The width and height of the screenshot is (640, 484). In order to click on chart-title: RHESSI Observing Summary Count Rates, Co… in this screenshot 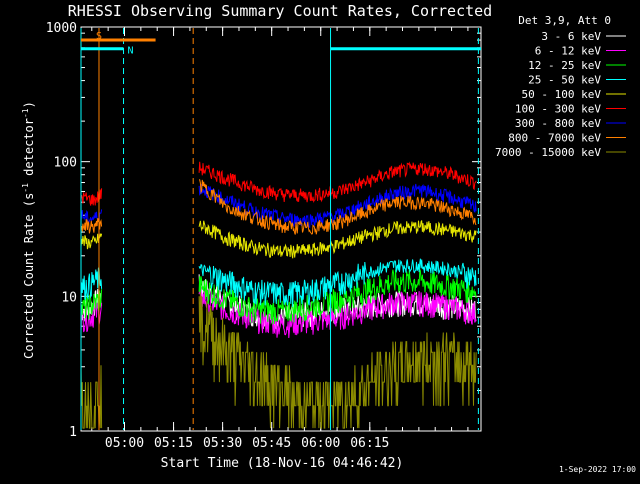, I will do `click(280, 11)`.